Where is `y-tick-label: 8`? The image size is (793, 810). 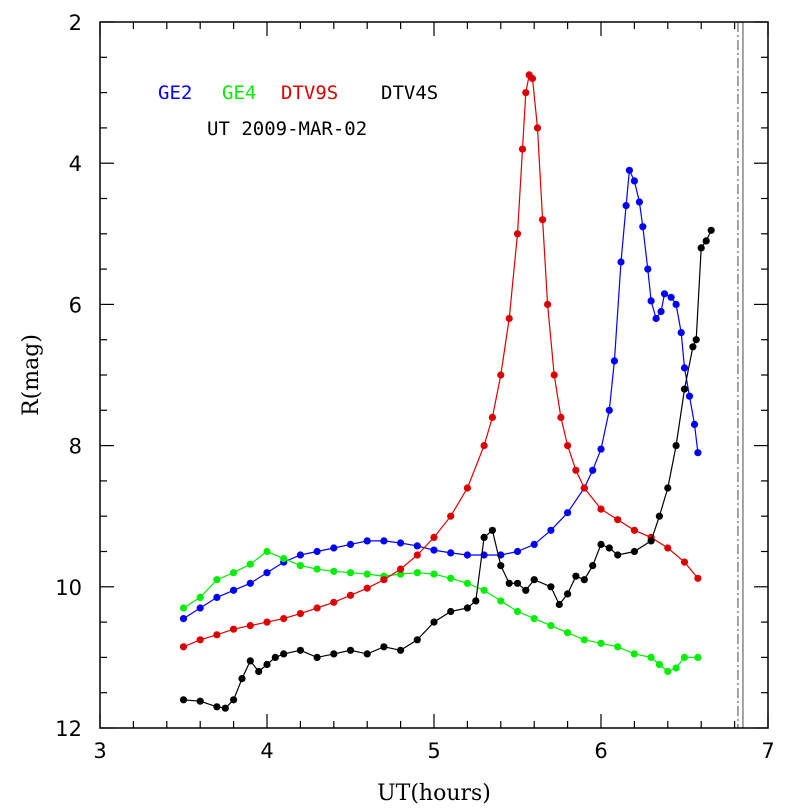 y-tick-label: 8 is located at coordinates (75, 447).